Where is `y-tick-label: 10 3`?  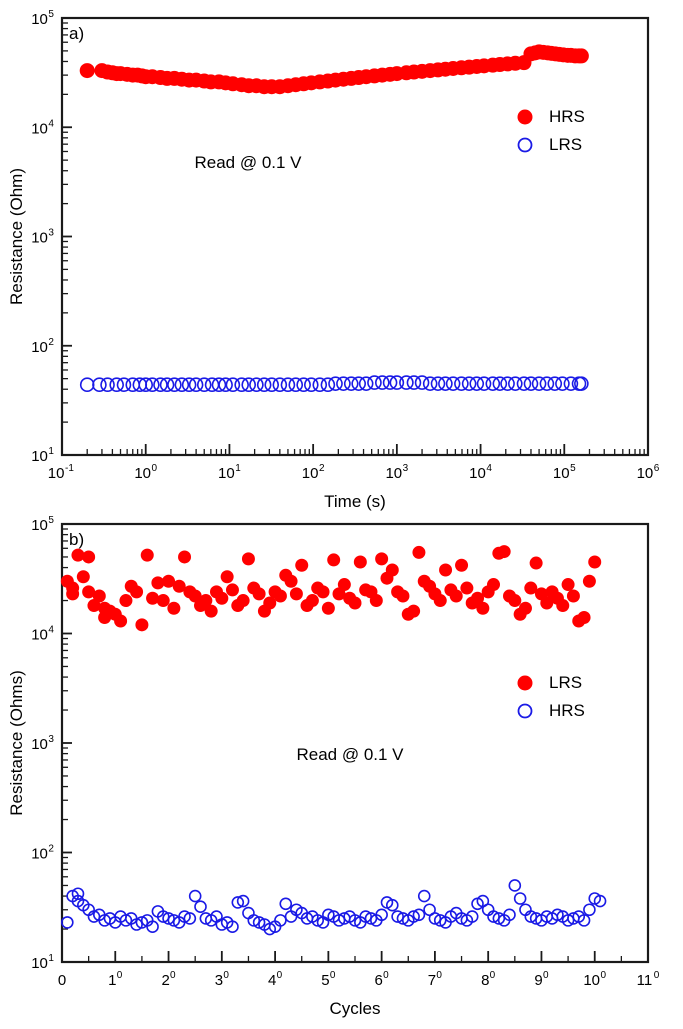 y-tick-label: 10 3 is located at coordinates (42, 743).